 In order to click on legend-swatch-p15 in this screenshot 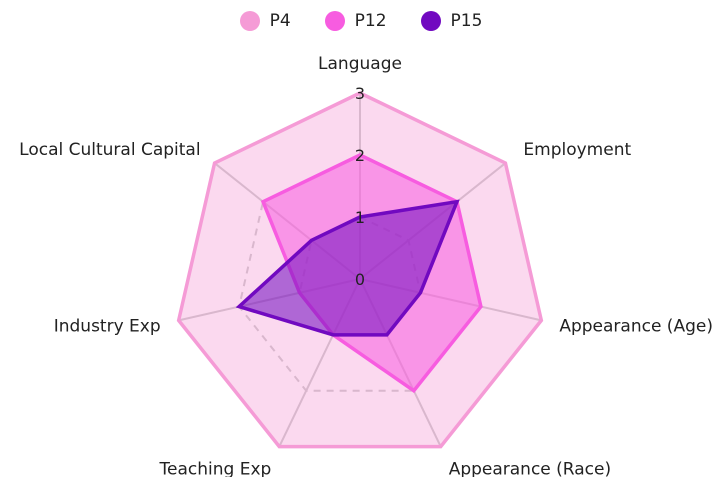, I will do `click(430, 21)`.